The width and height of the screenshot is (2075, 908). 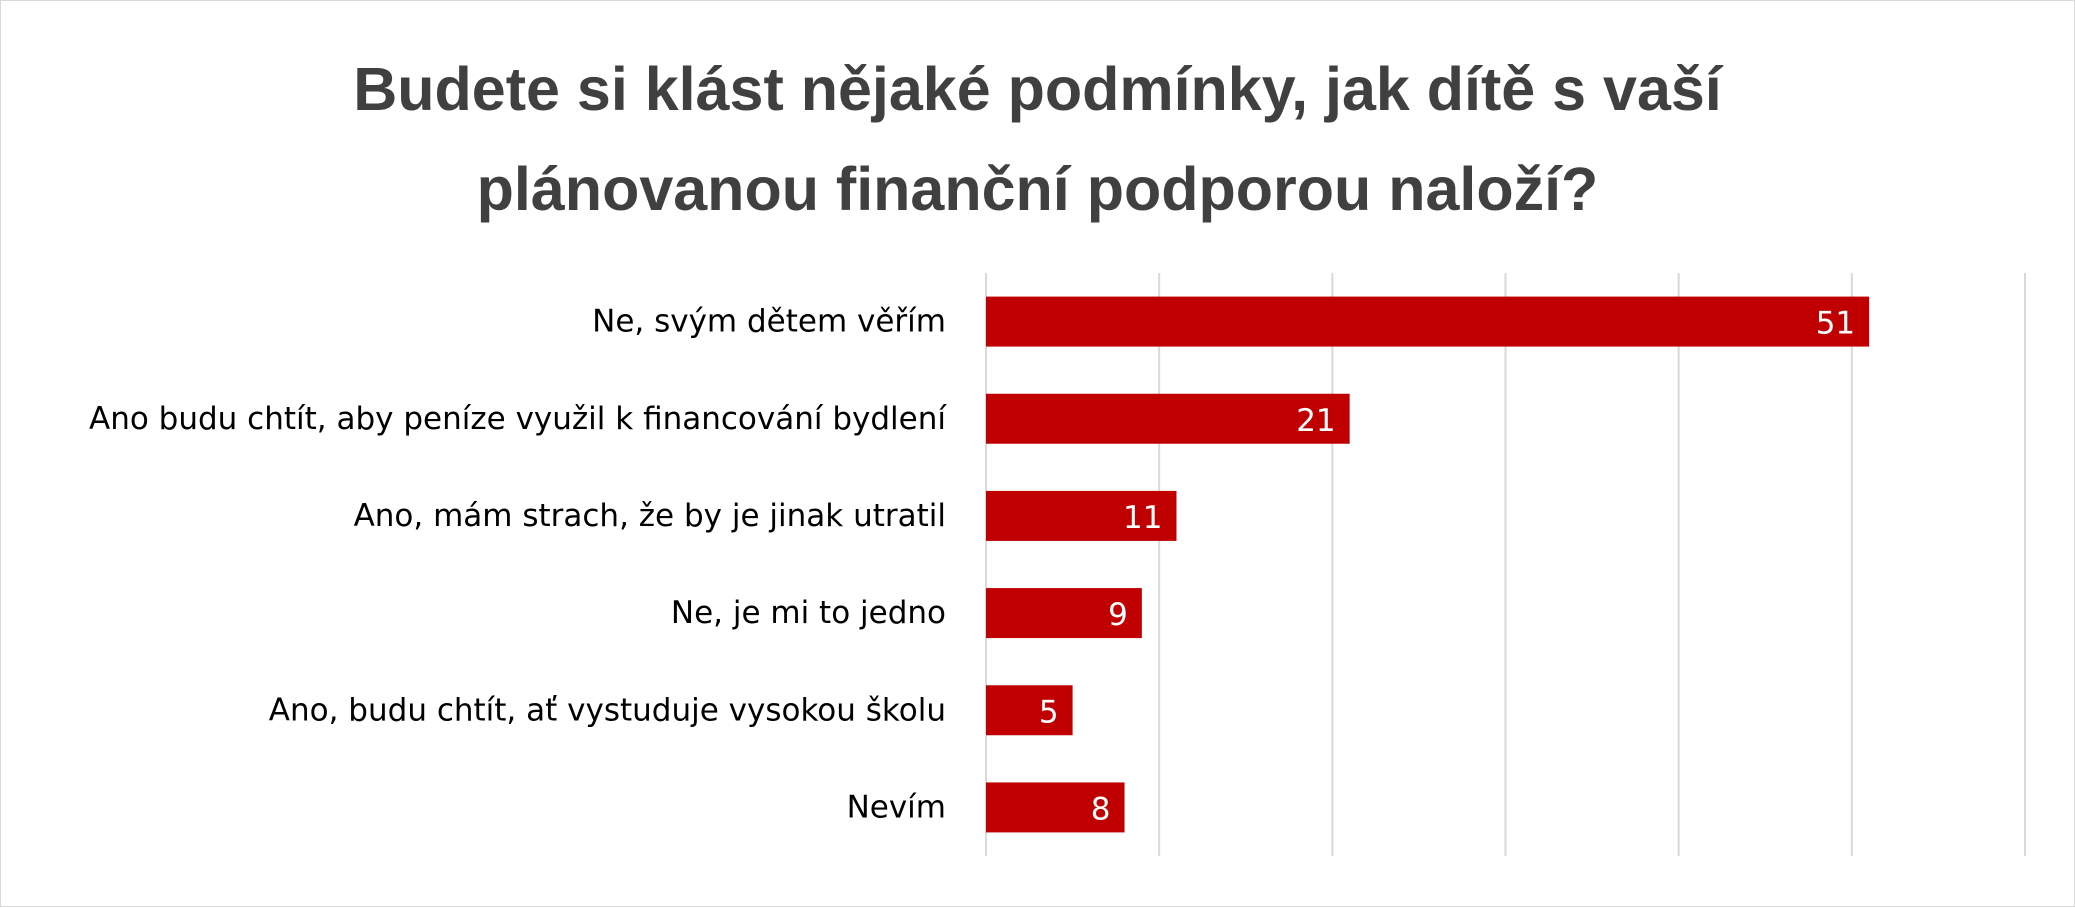 I want to click on category-label: Ne, svým dětem věřím, so click(x=769, y=322).